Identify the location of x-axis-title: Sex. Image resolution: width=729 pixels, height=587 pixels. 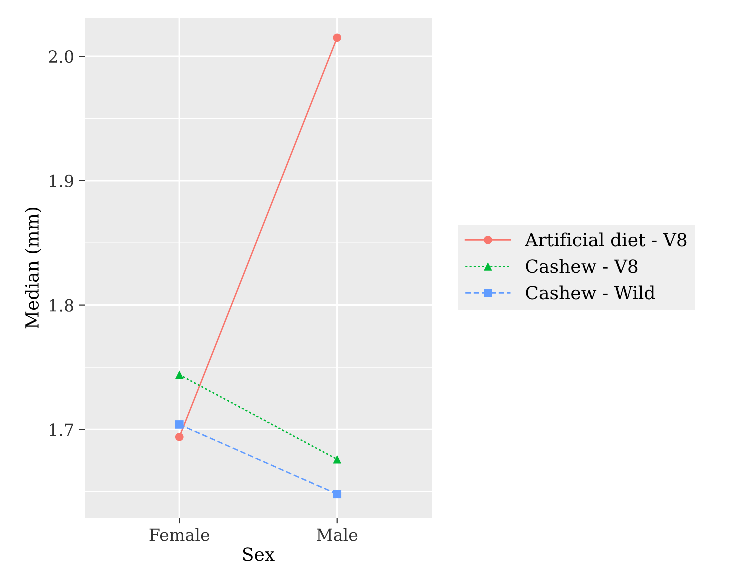
(259, 555).